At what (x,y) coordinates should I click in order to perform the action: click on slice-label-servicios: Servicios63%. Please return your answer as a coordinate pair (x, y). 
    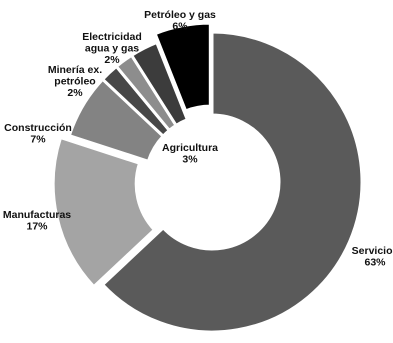
    Looking at the image, I should click on (372, 257).